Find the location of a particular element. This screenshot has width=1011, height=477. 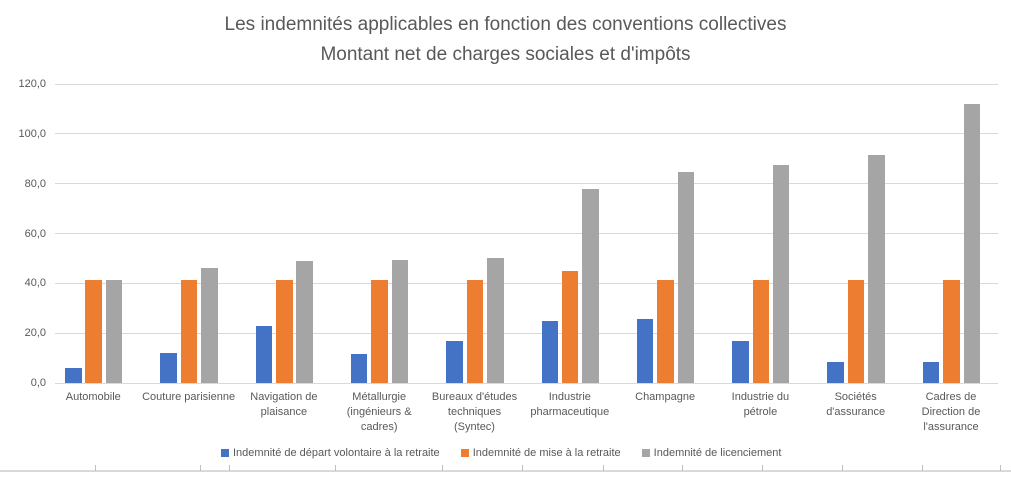

x-category-label: Cadres de Direction de l'assurance is located at coordinates (951, 412).